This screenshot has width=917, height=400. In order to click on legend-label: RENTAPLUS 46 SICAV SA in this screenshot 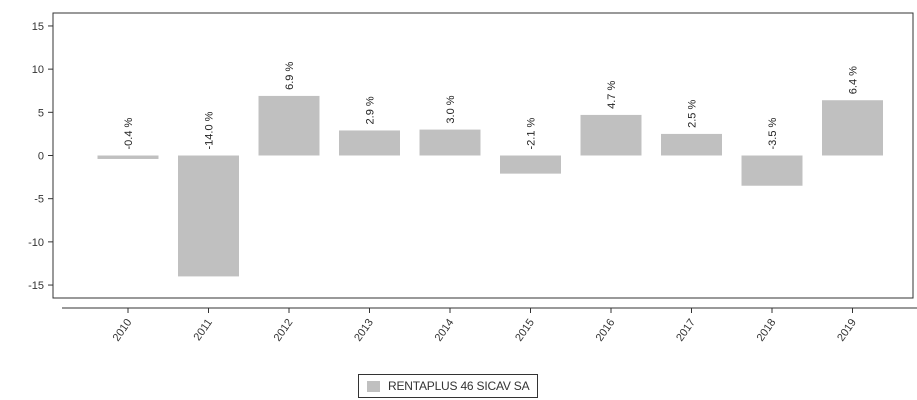, I will do `click(459, 386)`.